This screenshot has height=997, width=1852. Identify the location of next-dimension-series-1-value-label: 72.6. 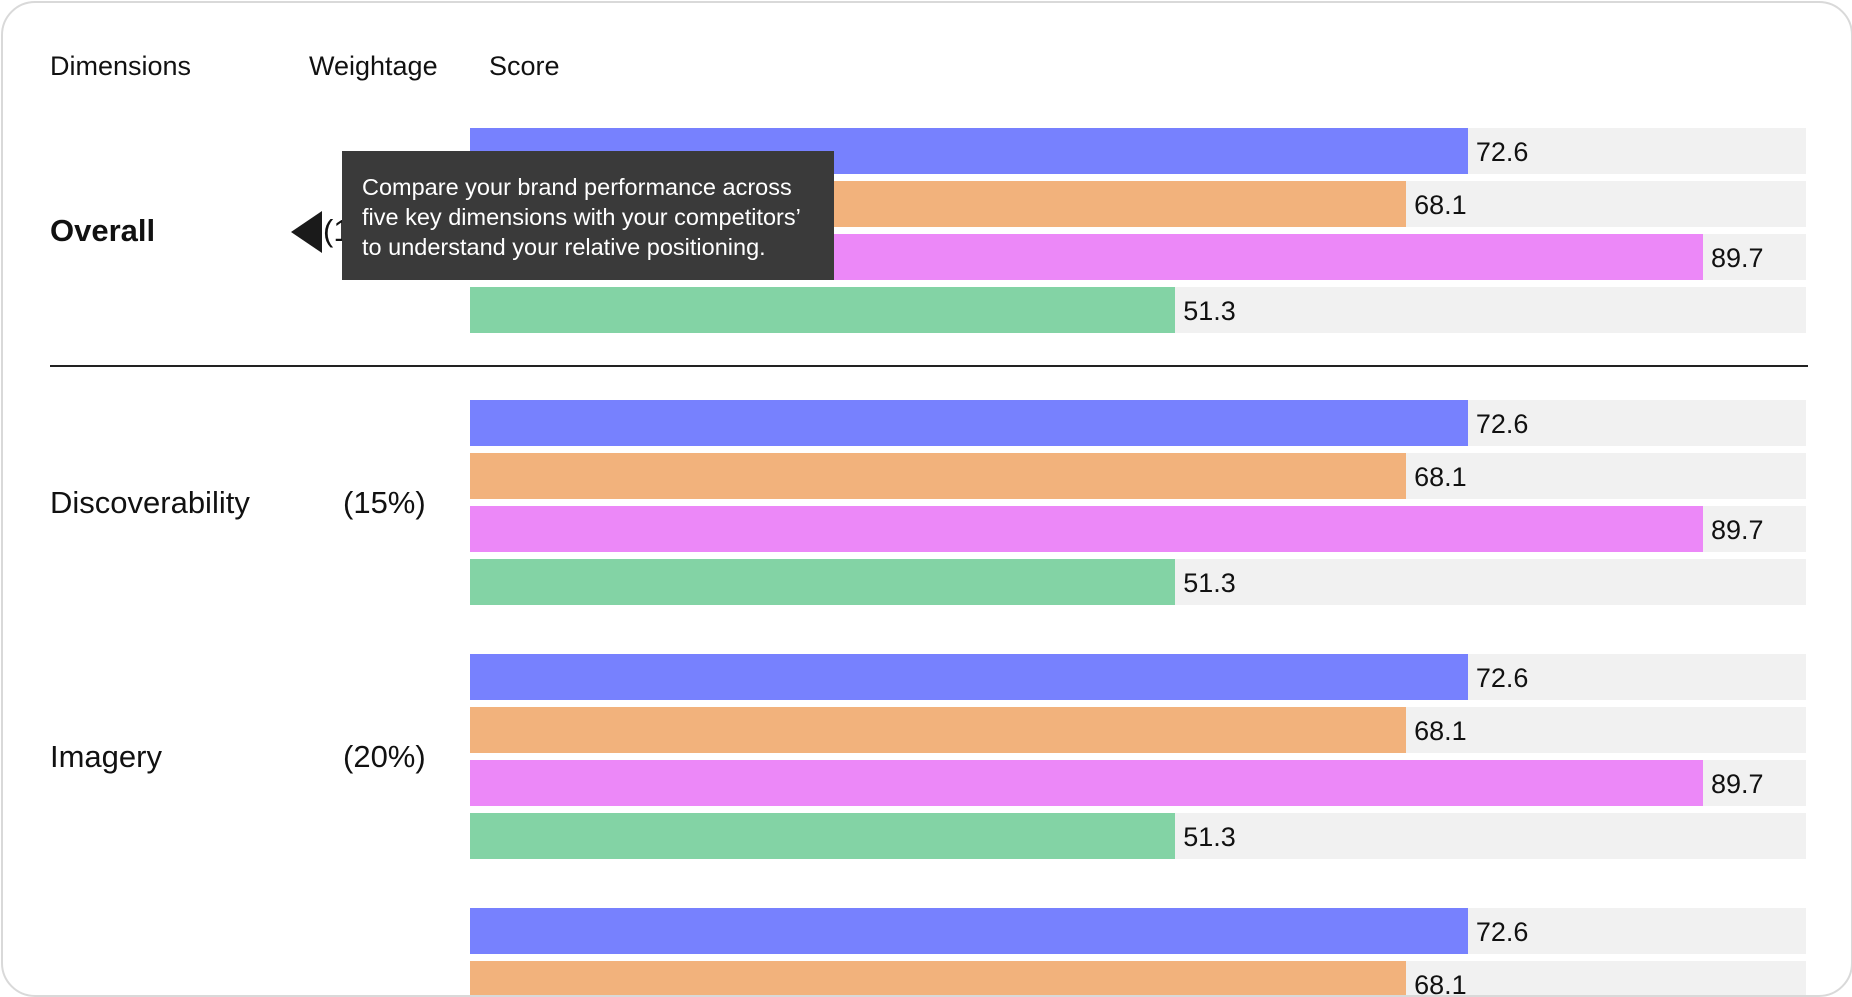
(1502, 932).